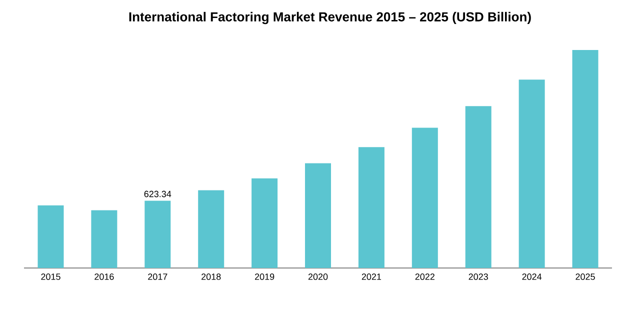  I want to click on x-tick-label: 2022, so click(424, 277).